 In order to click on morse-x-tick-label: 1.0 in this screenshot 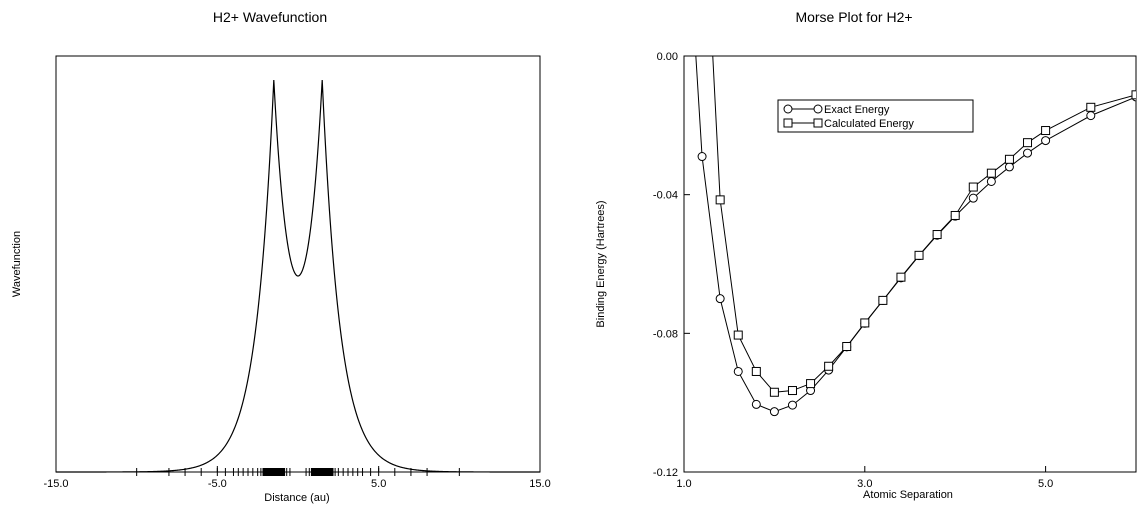, I will do `click(683, 484)`.